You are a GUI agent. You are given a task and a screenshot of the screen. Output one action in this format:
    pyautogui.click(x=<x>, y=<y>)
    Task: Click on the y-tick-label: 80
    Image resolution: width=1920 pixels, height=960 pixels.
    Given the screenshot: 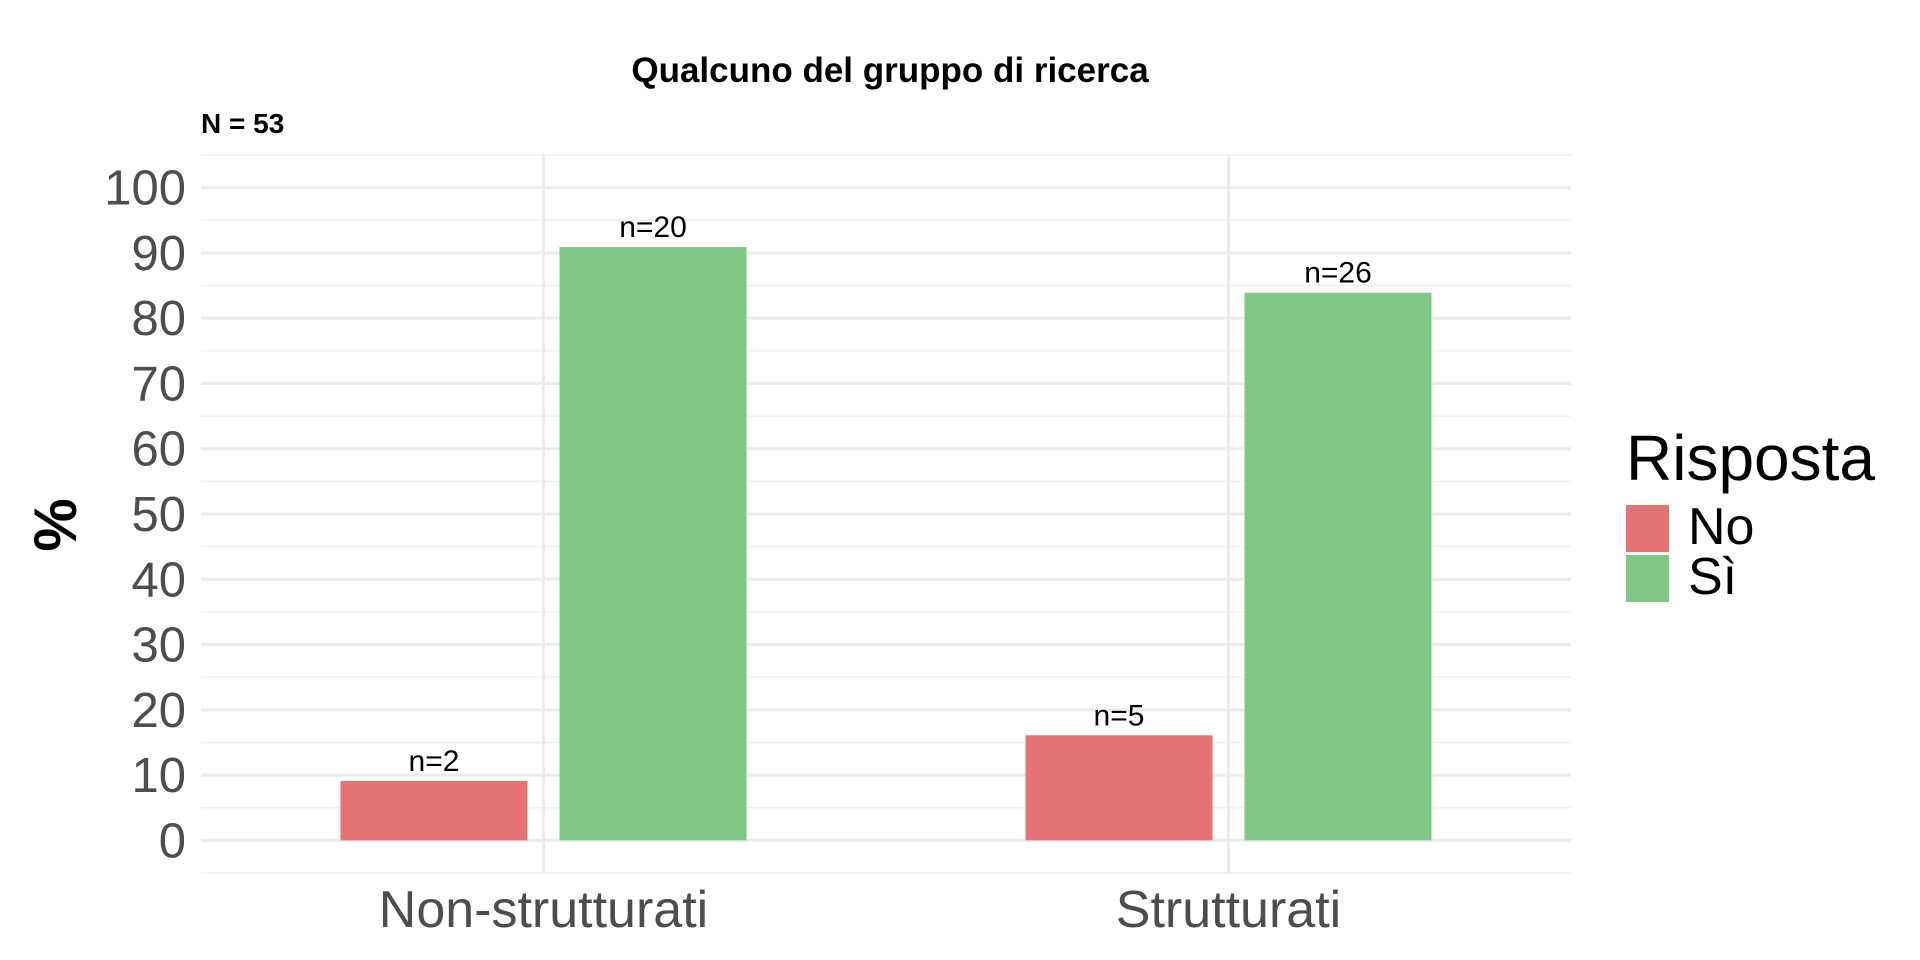 What is the action you would take?
    pyautogui.click(x=158, y=319)
    